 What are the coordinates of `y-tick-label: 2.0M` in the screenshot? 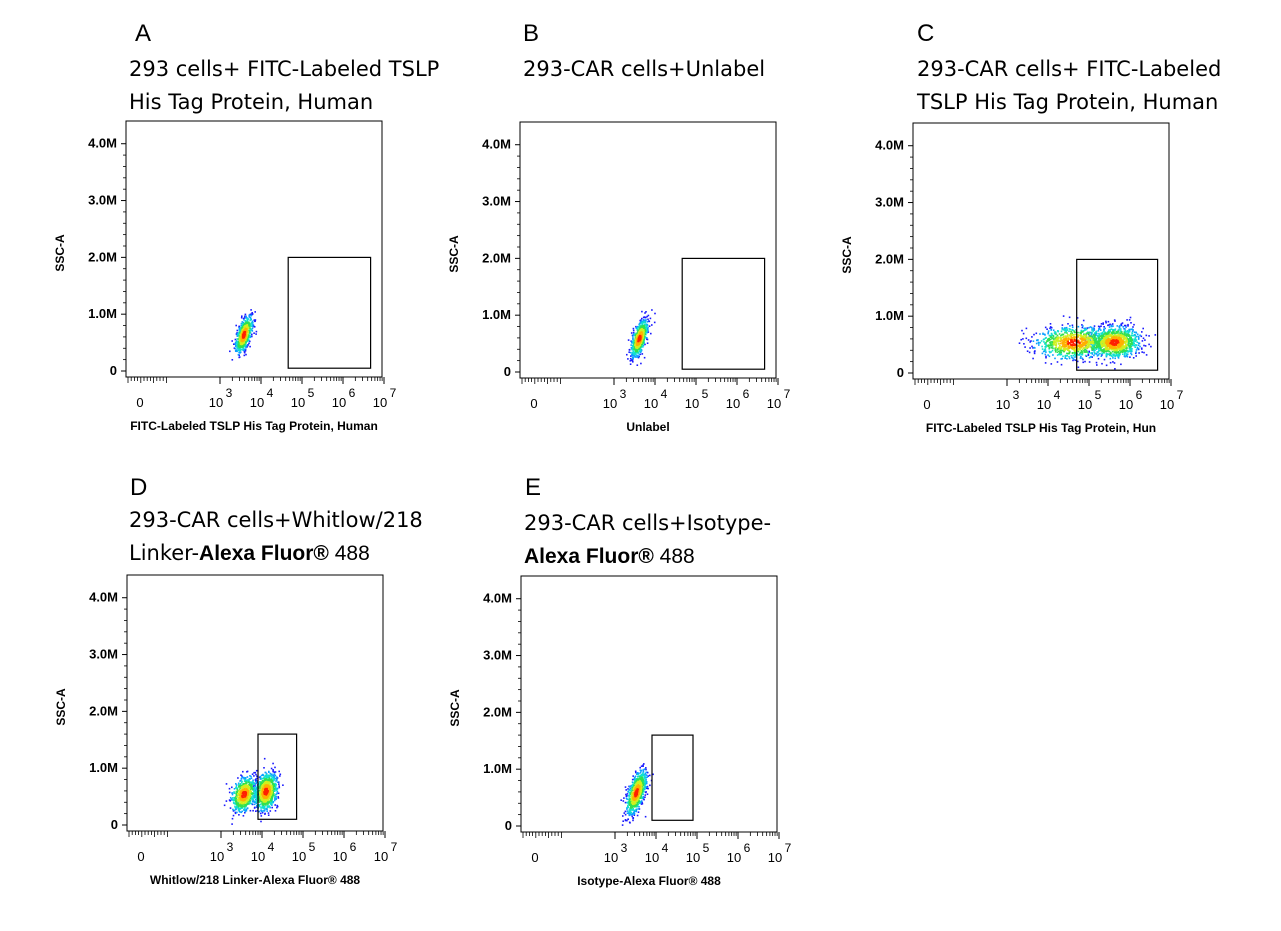 It's located at (102, 256).